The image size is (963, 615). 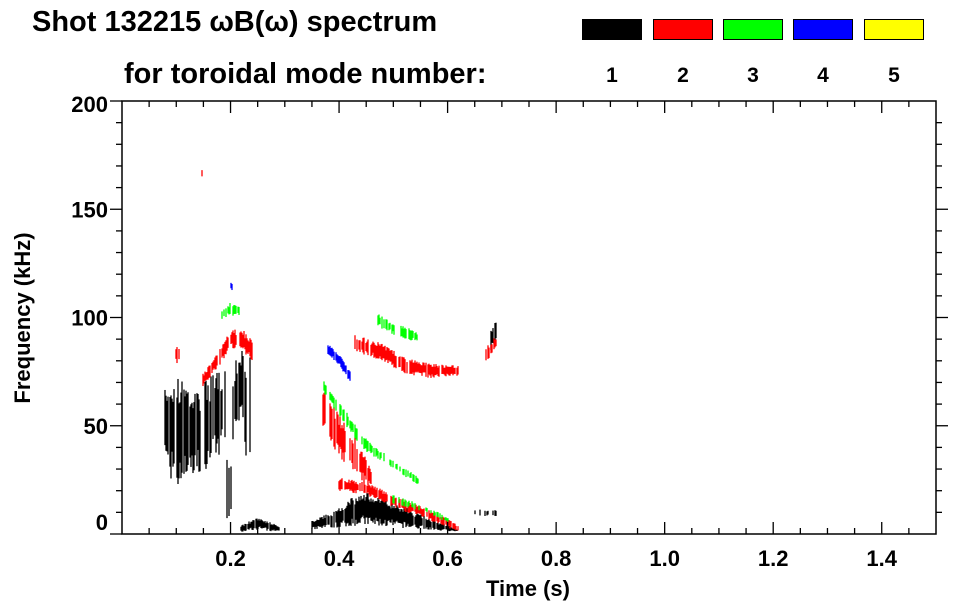 What do you see at coordinates (96, 426) in the screenshot?
I see `y-tick-label: 50` at bounding box center [96, 426].